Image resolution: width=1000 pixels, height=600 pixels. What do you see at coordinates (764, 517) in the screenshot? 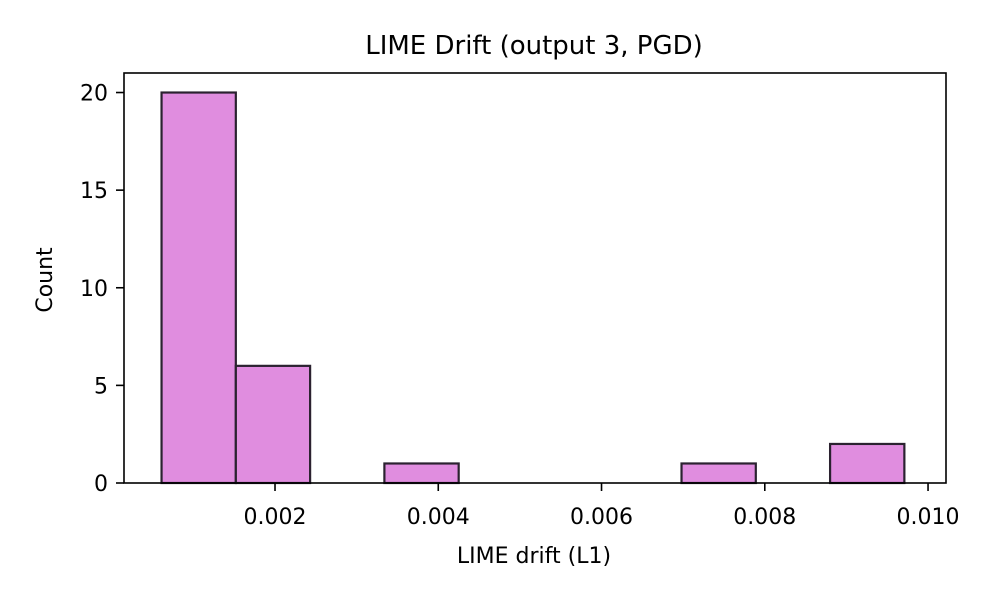
I see `x-tick-label: 0.008` at bounding box center [764, 517].